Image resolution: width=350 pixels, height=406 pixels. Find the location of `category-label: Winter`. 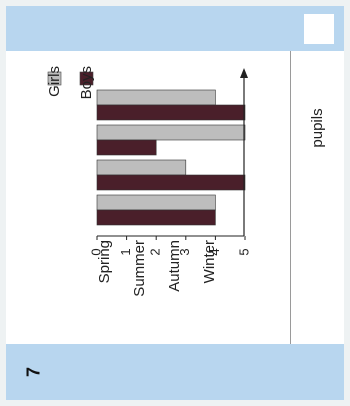

category-label: Winter is located at coordinates (209, 261).